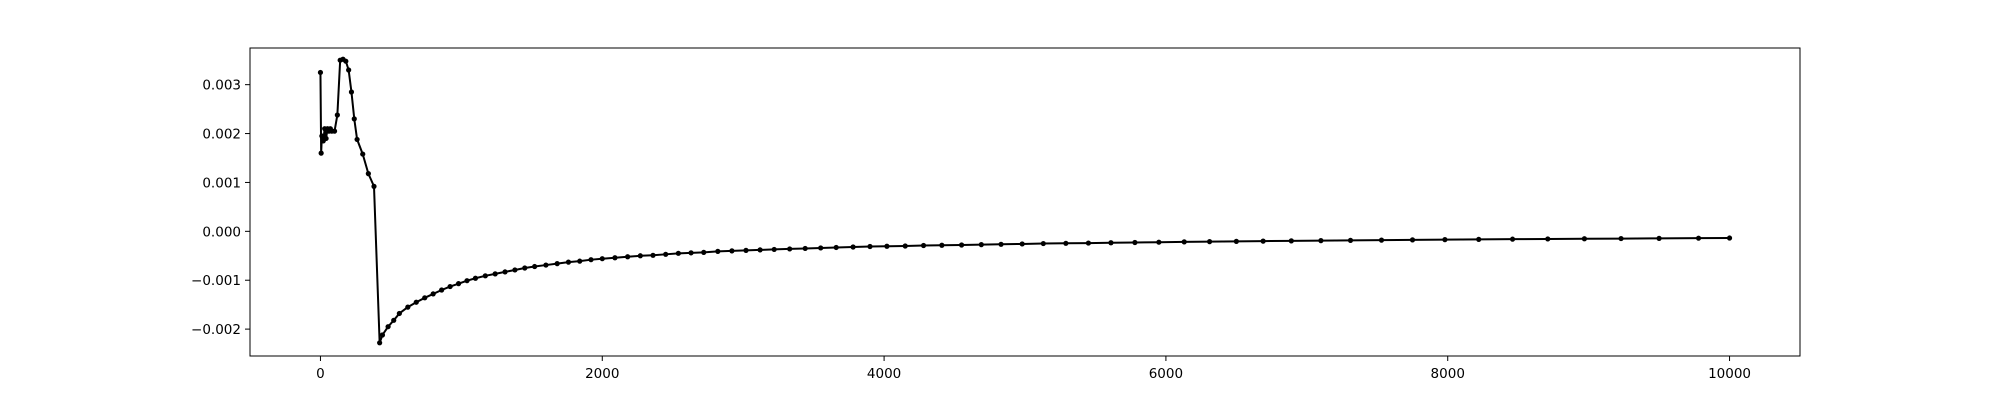 The width and height of the screenshot is (2000, 400). I want to click on y-tick-label: 0.003, so click(221, 86).